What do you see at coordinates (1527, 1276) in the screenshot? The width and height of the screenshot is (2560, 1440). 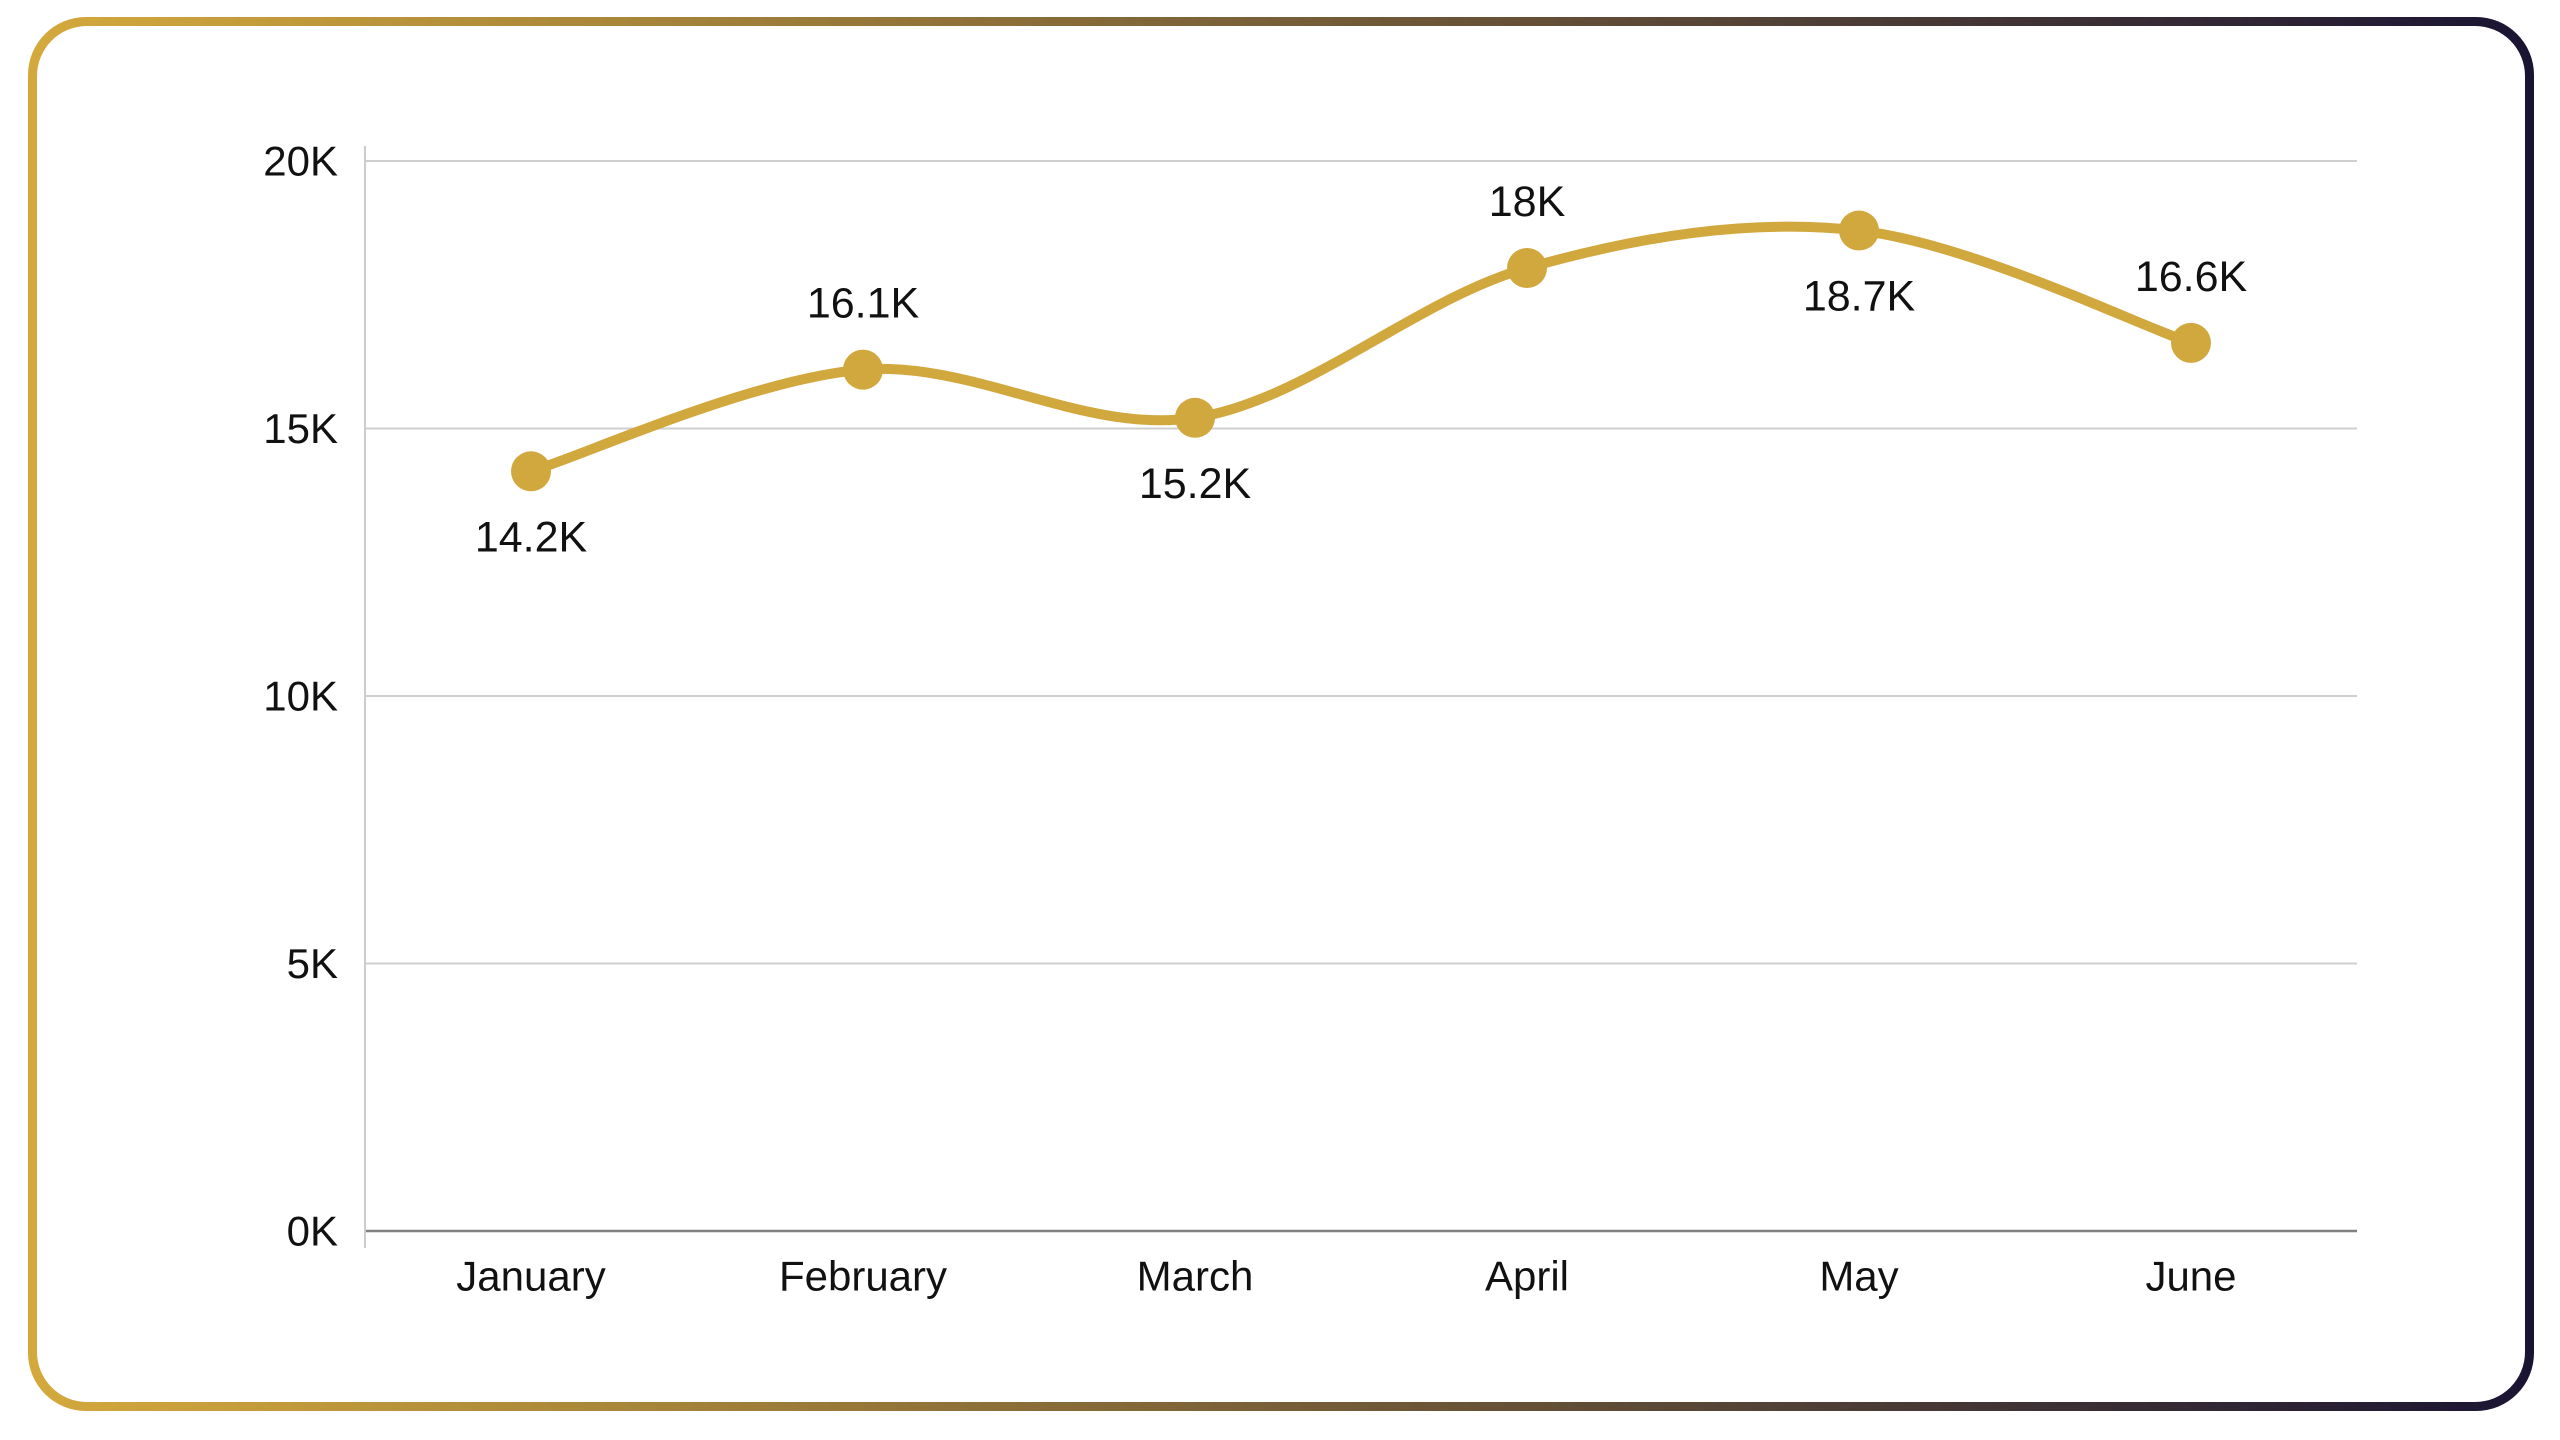 I see `x-axis-label-april: April` at bounding box center [1527, 1276].